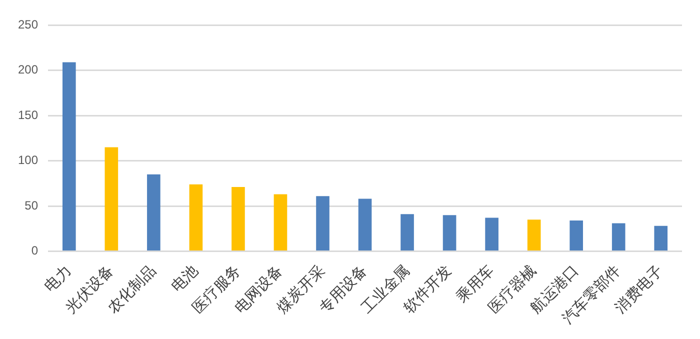 This screenshot has width=700, height=339. I want to click on y-tick-label: 50, so click(31, 205).